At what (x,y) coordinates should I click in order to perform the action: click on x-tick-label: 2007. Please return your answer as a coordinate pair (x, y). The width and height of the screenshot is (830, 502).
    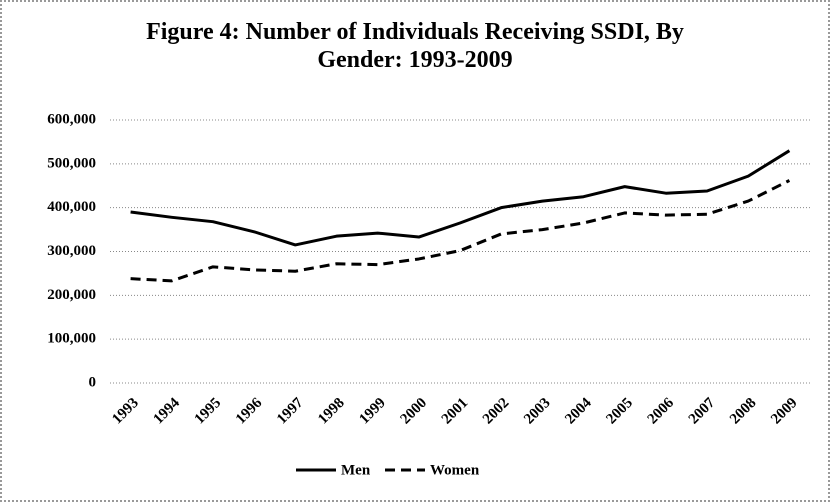
    Looking at the image, I should click on (702, 411).